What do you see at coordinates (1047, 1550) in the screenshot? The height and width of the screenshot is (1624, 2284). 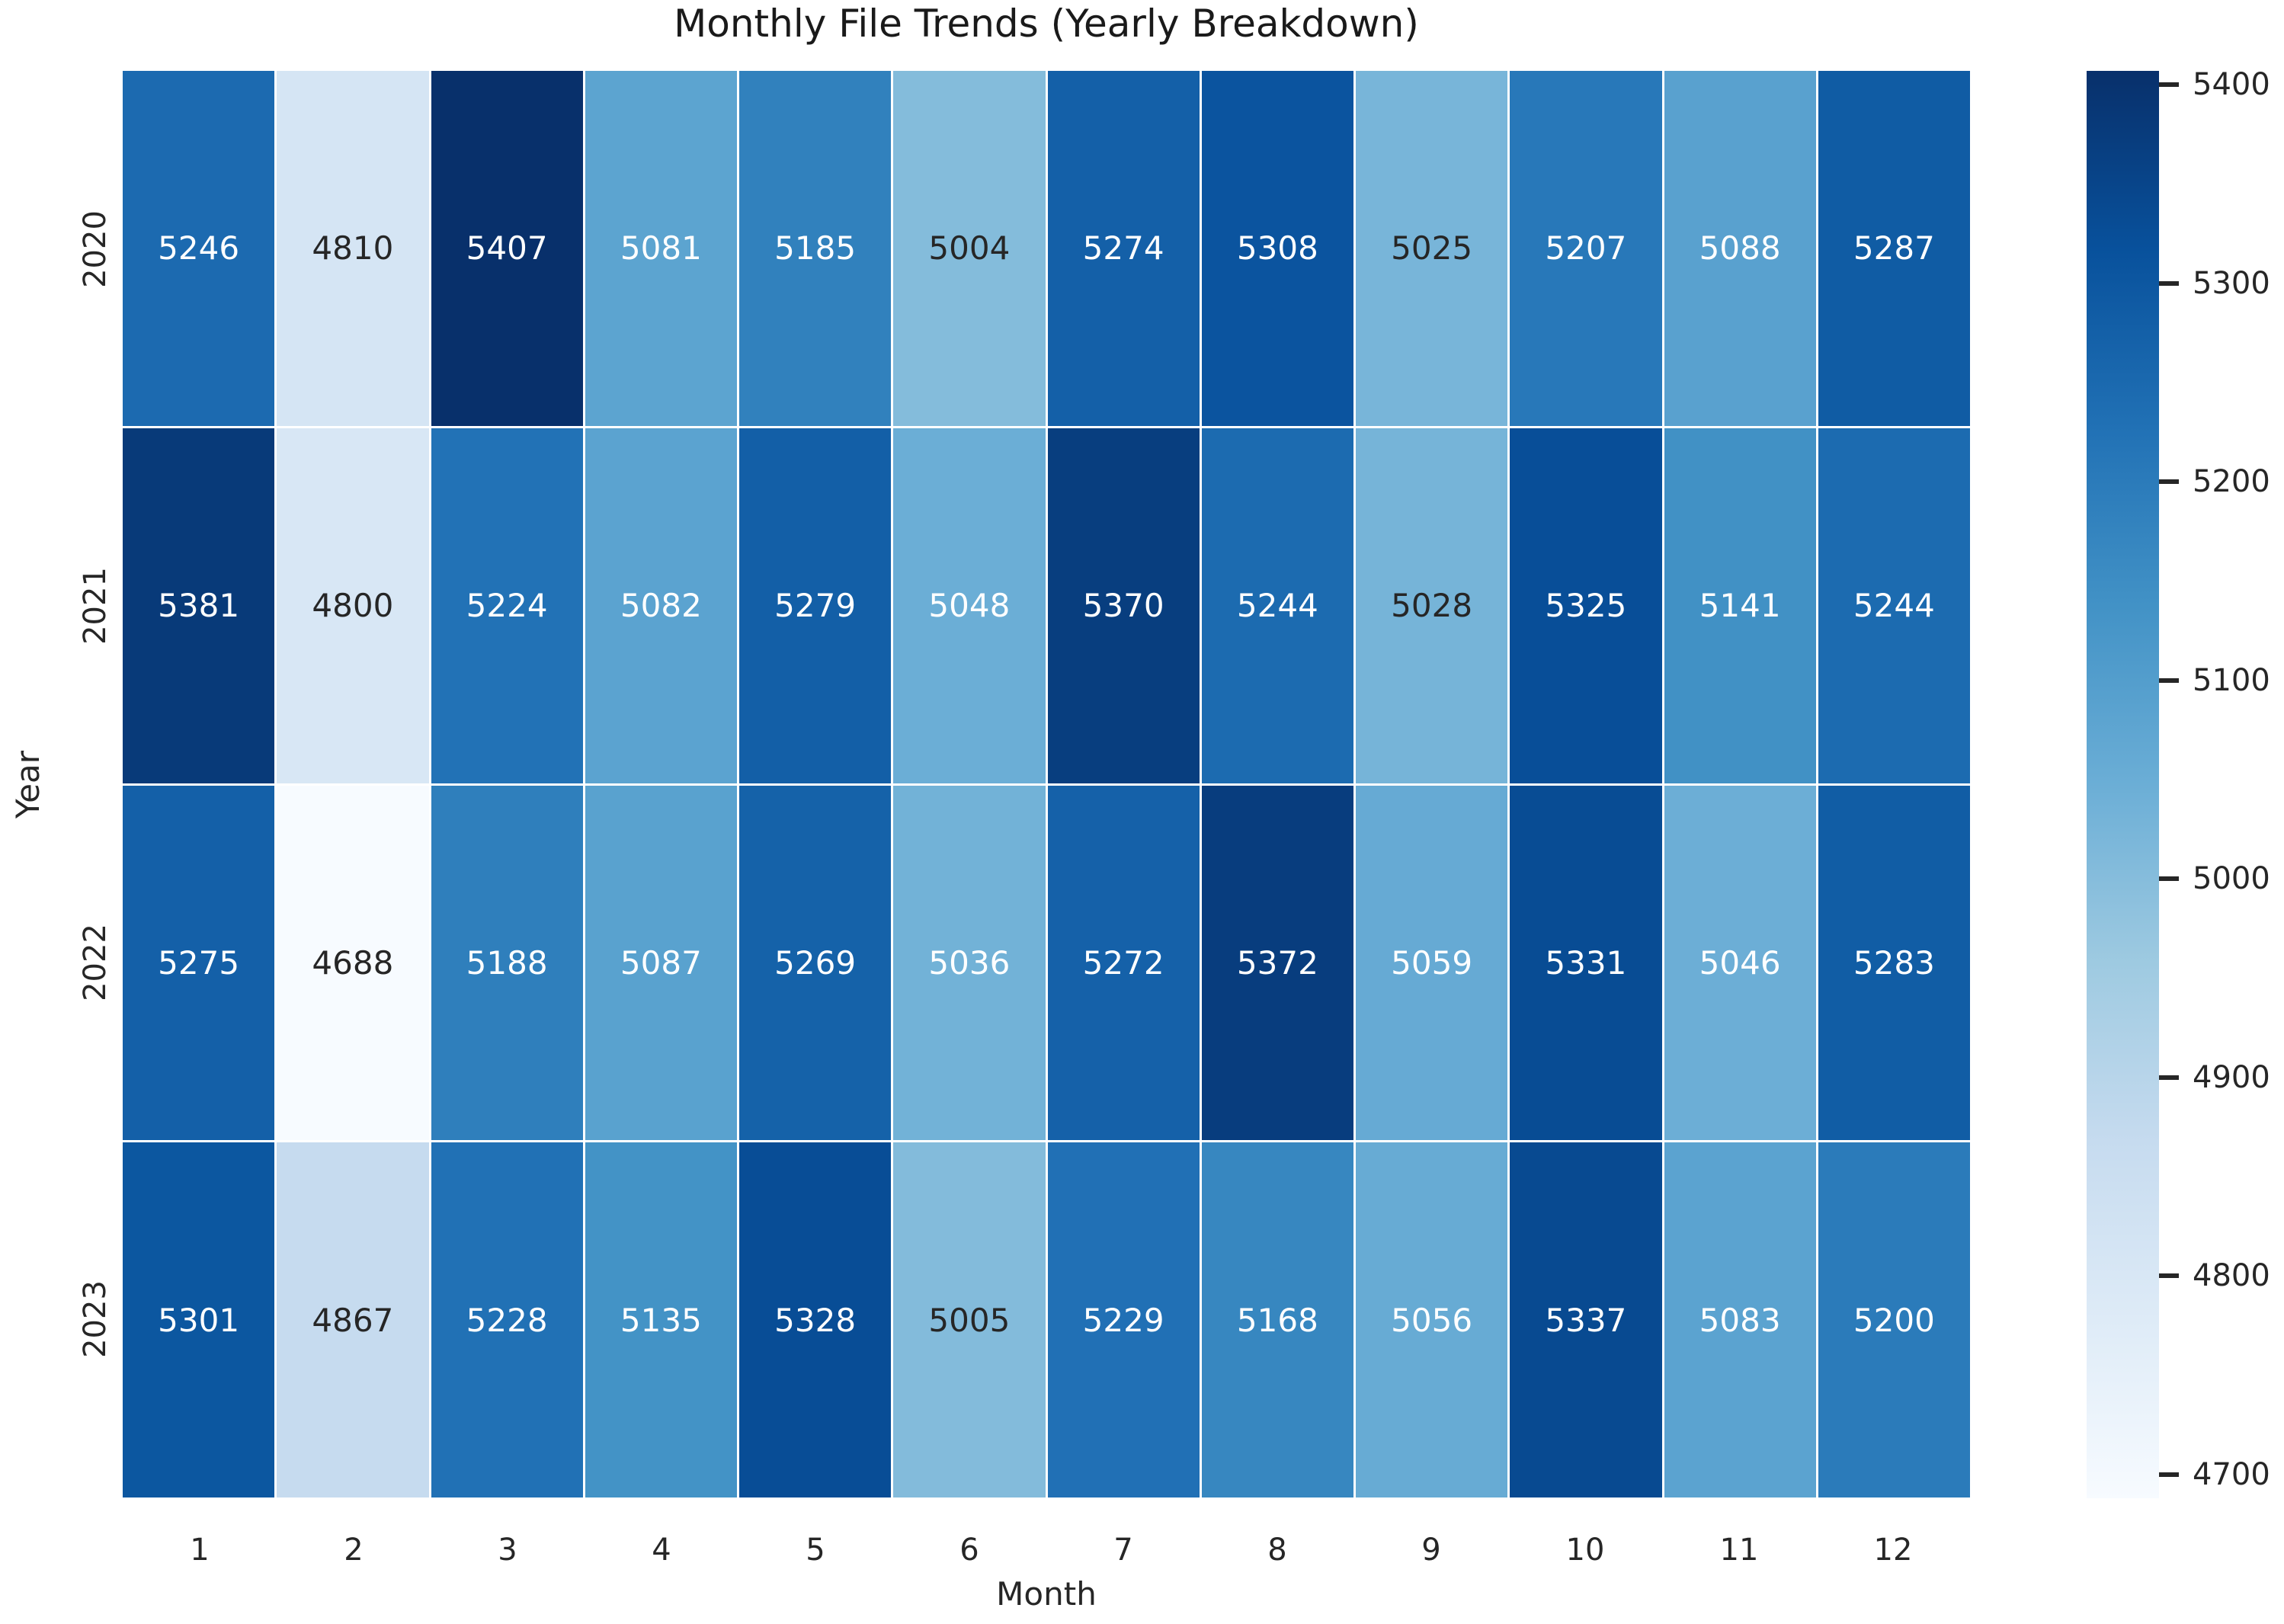 I see `x-tick-labels: 1 2 3 4 5 6 7 8 9 10 11 12` at bounding box center [1047, 1550].